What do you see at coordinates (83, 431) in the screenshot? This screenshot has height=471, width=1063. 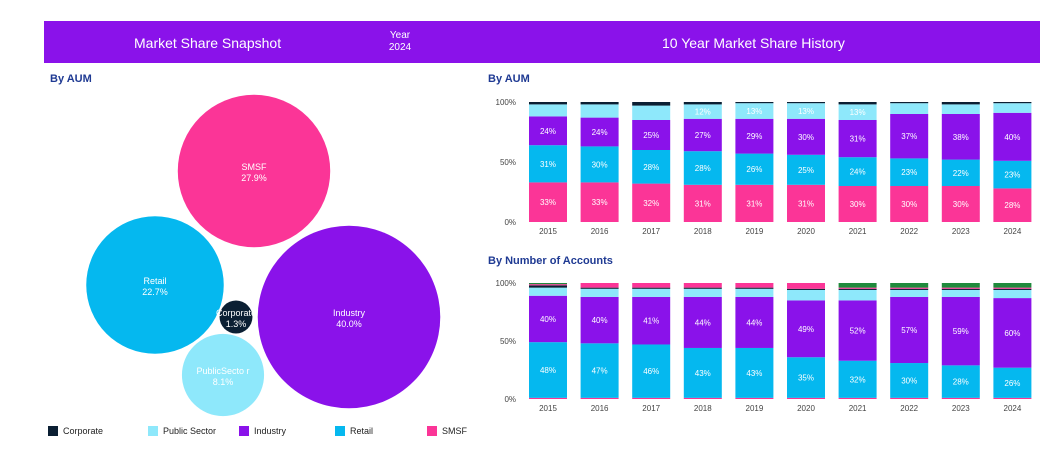 I see `legend-label: Corporate` at bounding box center [83, 431].